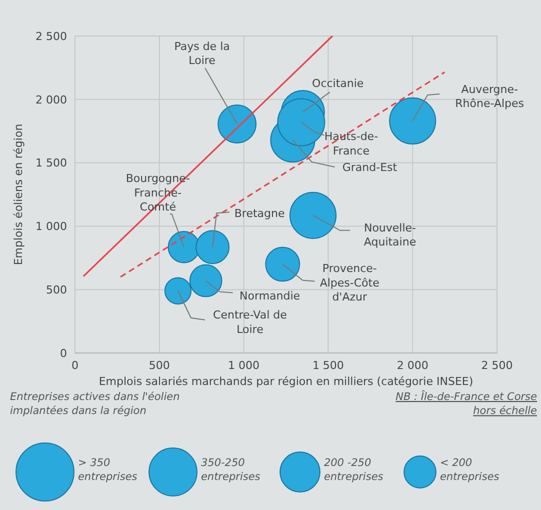 Image resolution: width=541 pixels, height=510 pixels. What do you see at coordinates (51, 227) in the screenshot?
I see `y-tick-label: 1 000` at bounding box center [51, 227].